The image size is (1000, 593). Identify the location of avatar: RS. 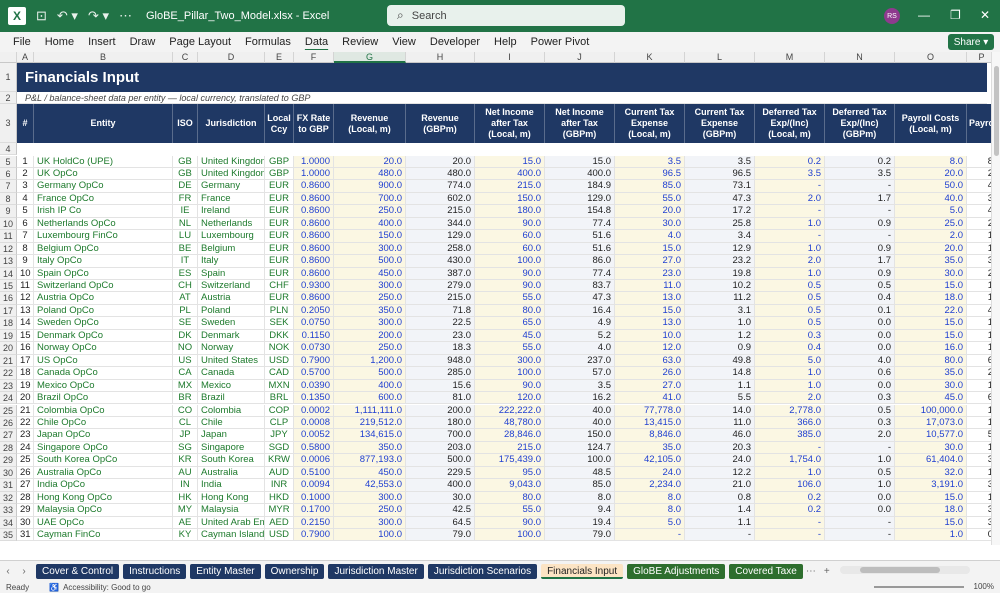
(892, 16).